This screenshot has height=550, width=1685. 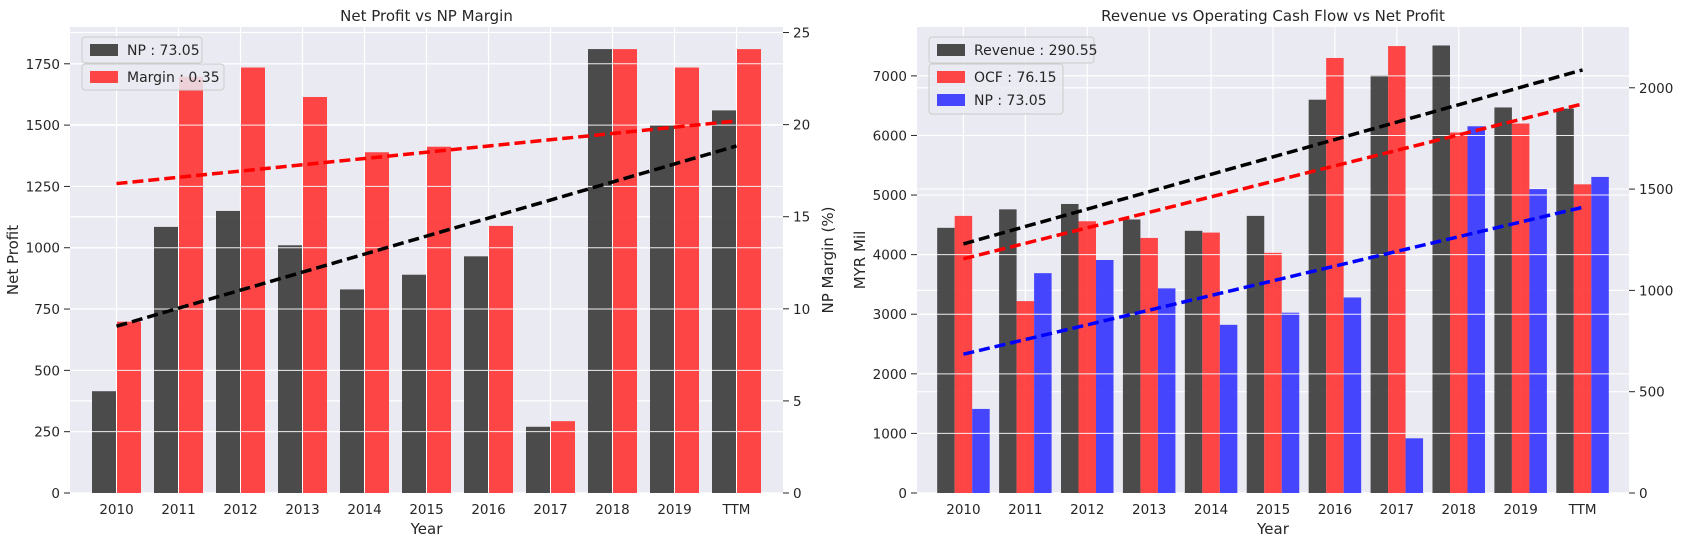 I want to click on legend-label: OCF : 76.15, so click(x=1015, y=78).